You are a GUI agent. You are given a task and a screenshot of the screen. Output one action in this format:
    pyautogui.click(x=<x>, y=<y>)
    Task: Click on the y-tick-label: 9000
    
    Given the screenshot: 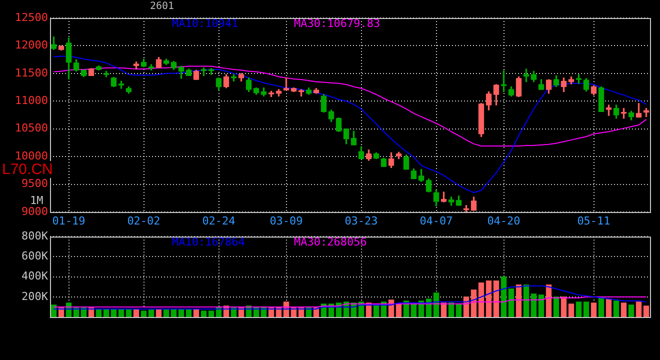 What is the action you would take?
    pyautogui.click(x=35, y=211)
    